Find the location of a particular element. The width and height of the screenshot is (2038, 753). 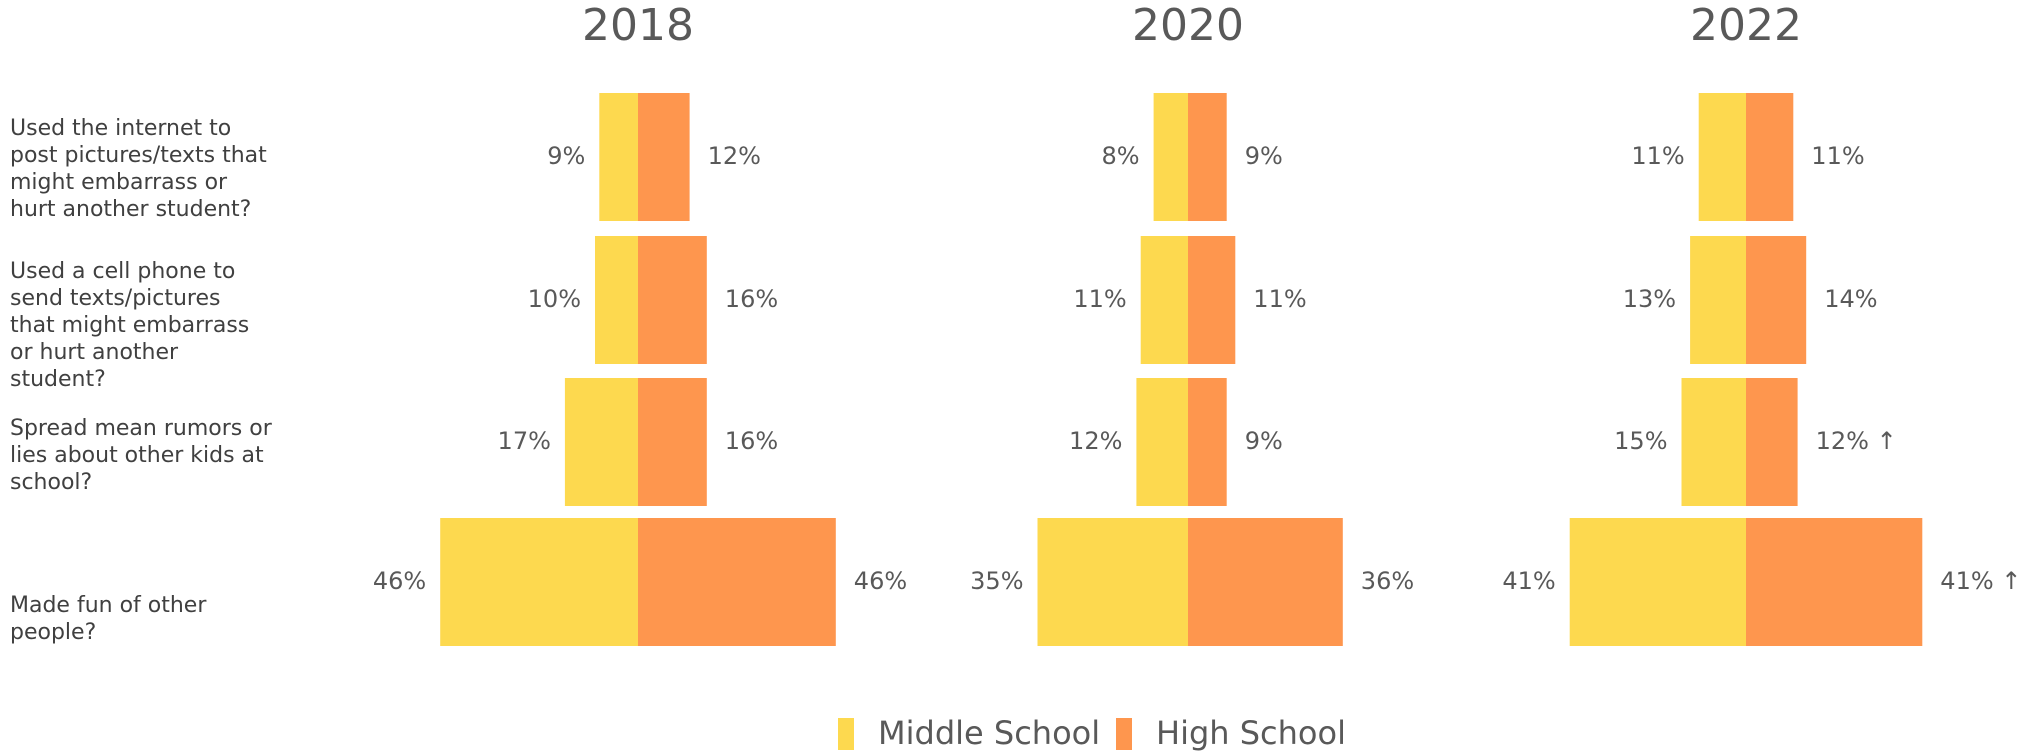

panel-title: 2020 is located at coordinates (1188, 25).